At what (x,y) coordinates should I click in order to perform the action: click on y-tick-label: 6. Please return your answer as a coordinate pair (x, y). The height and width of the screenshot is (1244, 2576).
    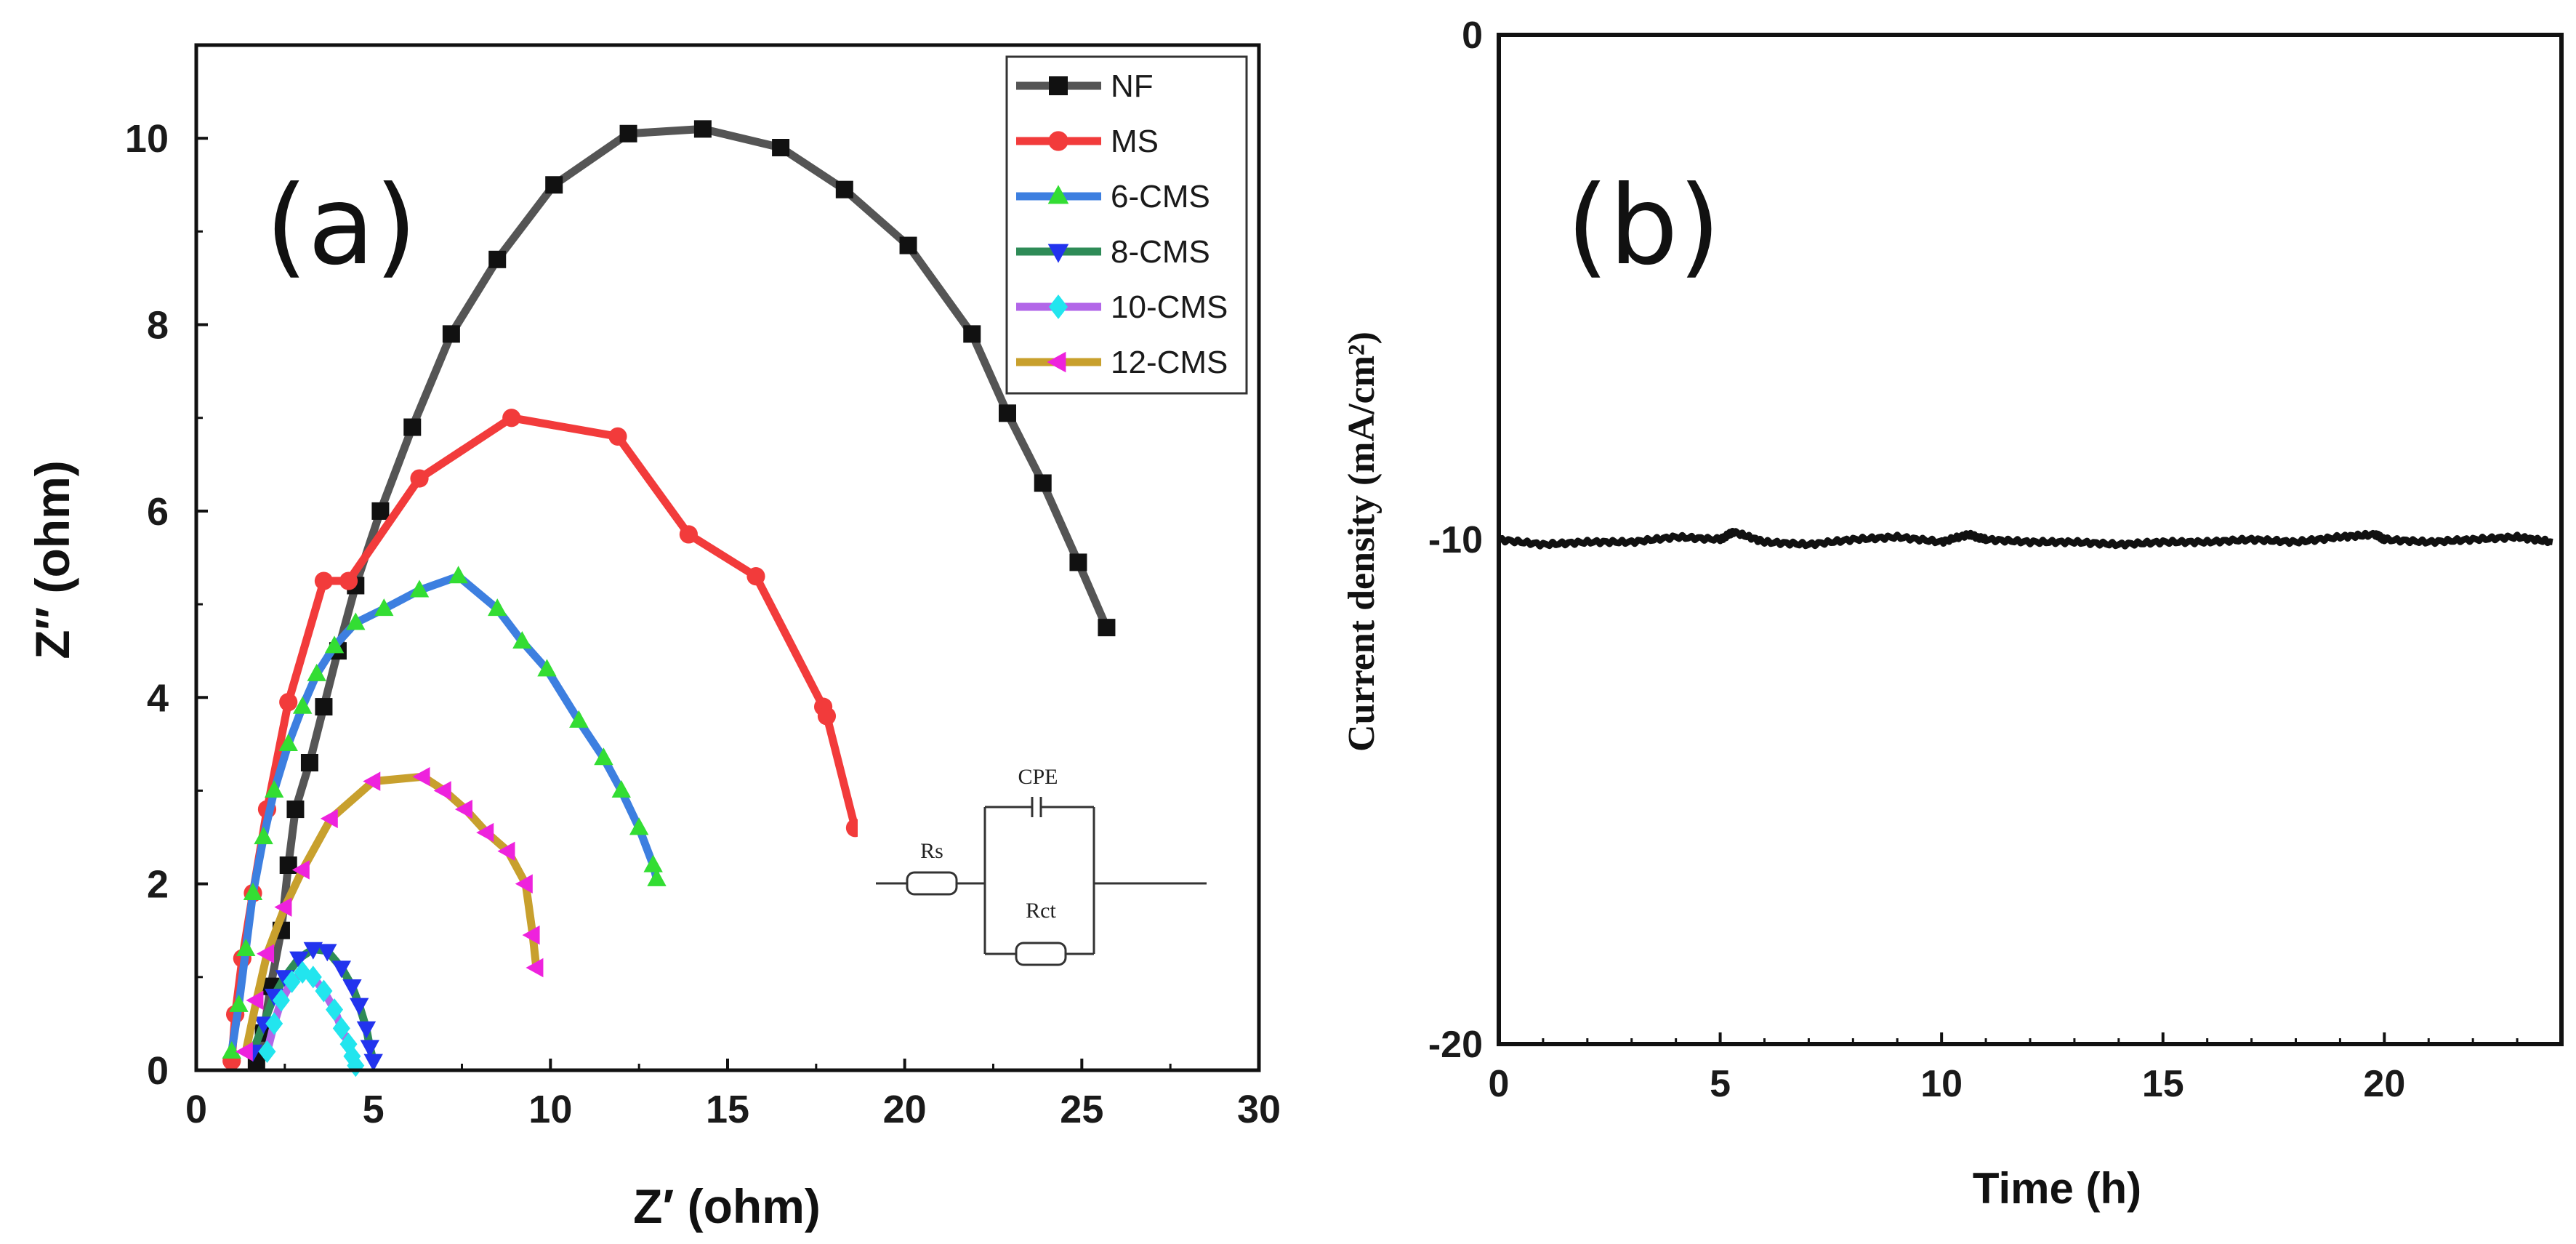
    Looking at the image, I should click on (158, 512).